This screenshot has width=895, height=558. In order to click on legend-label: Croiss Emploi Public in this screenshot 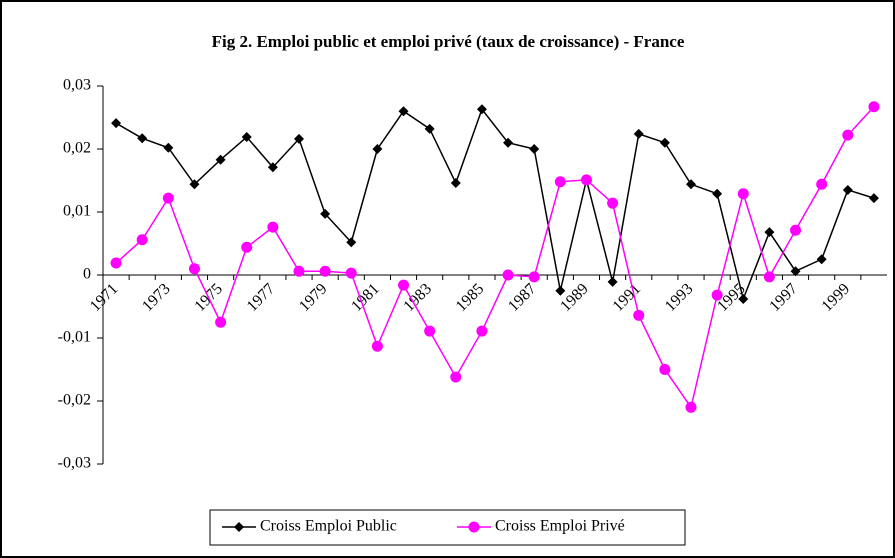, I will do `click(328, 526)`.